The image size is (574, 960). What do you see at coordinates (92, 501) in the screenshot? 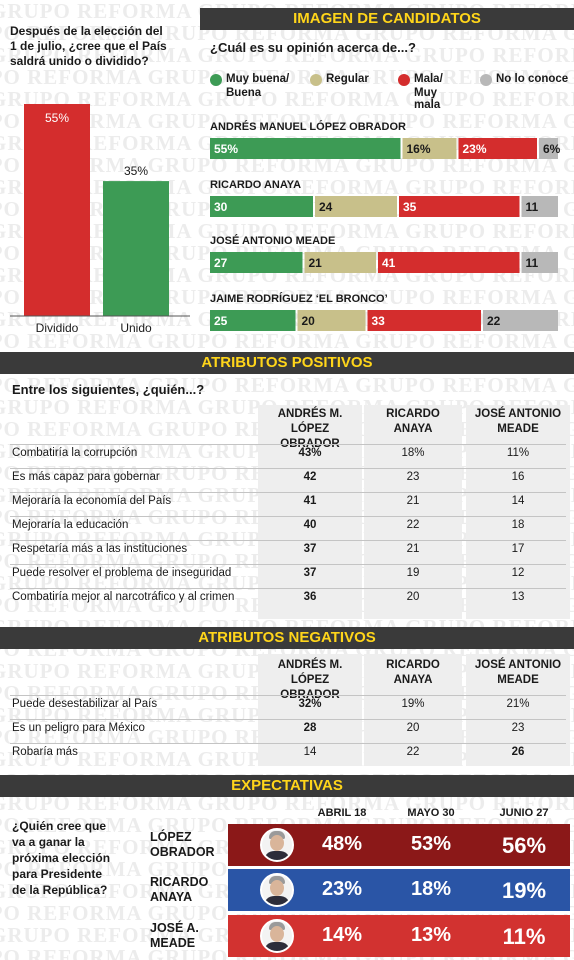
I see `row-label: Mejoraría la economía del País` at bounding box center [92, 501].